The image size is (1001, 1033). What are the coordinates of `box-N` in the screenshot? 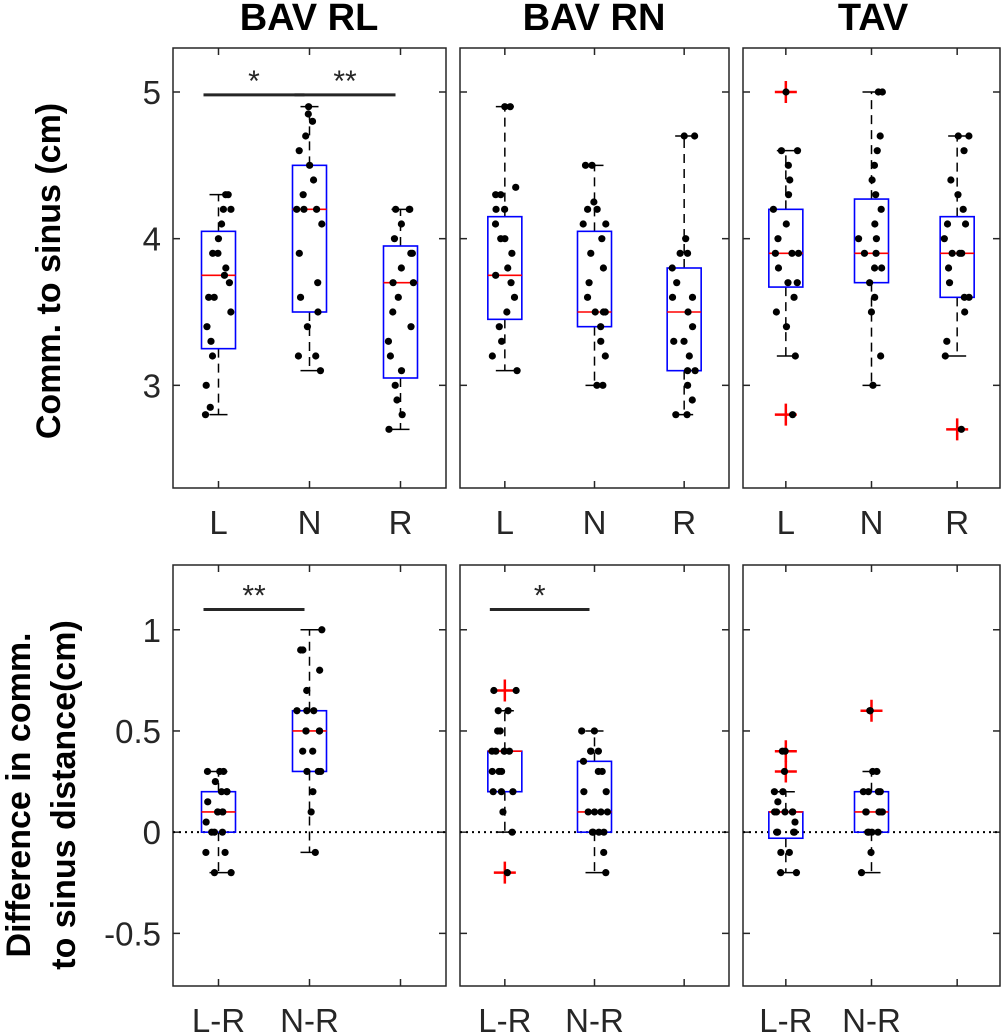 It's located at (871, 238).